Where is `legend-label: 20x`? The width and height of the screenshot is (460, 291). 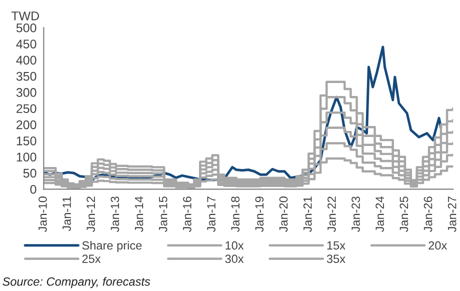 legend-label: 20x is located at coordinates (438, 245).